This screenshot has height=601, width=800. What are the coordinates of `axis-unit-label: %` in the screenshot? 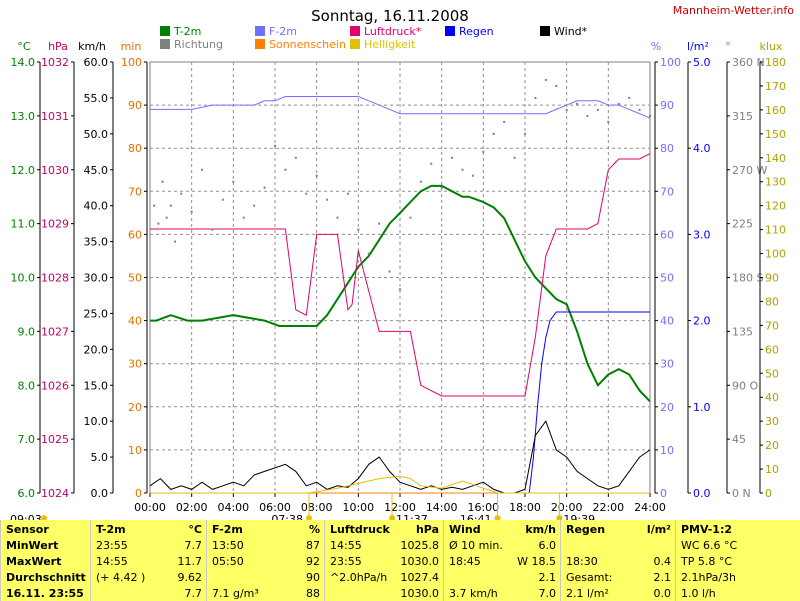 It's located at (656, 46).